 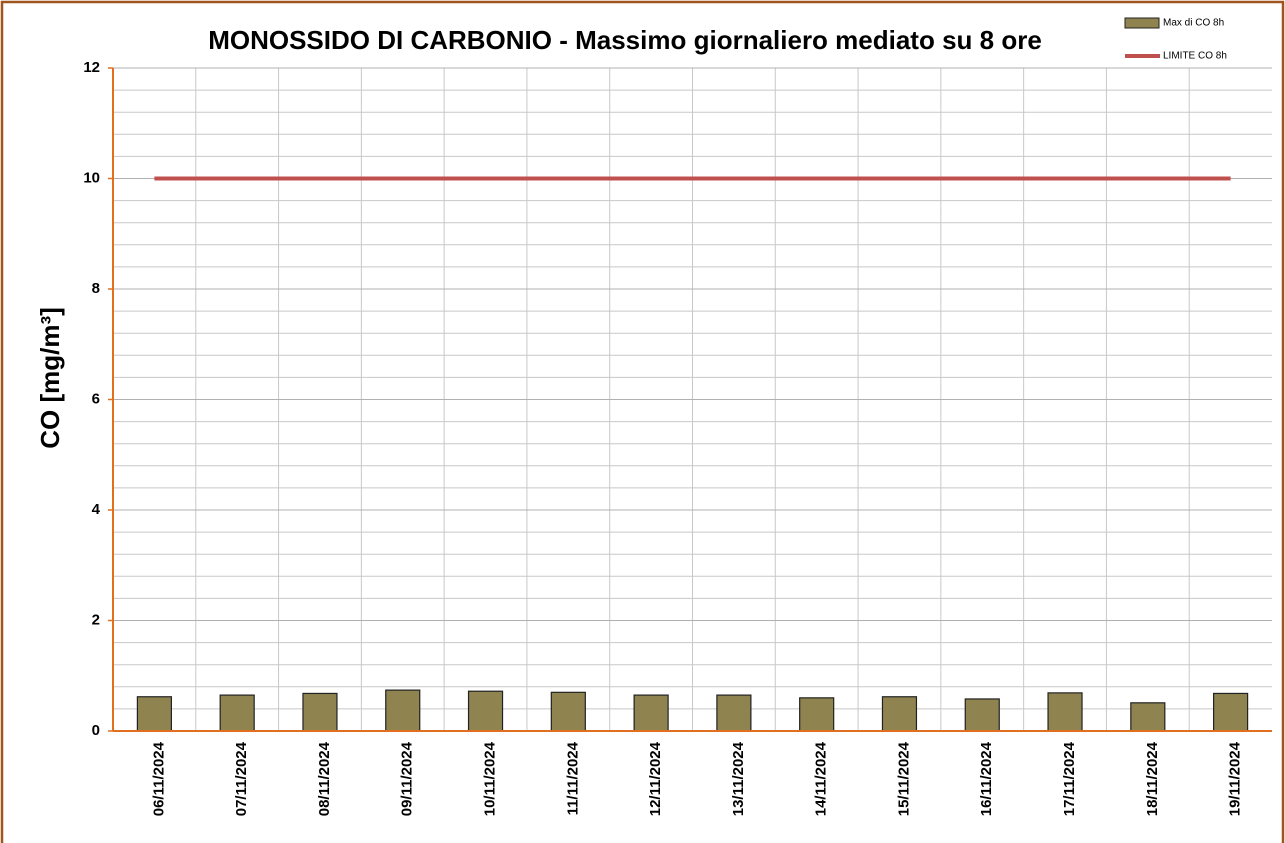 What do you see at coordinates (96, 509) in the screenshot?
I see `y-tick-label: 4` at bounding box center [96, 509].